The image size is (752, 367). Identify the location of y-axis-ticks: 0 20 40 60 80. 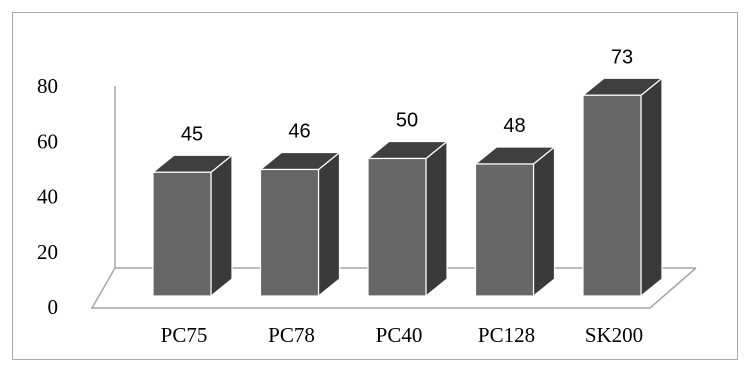
(47, 196).